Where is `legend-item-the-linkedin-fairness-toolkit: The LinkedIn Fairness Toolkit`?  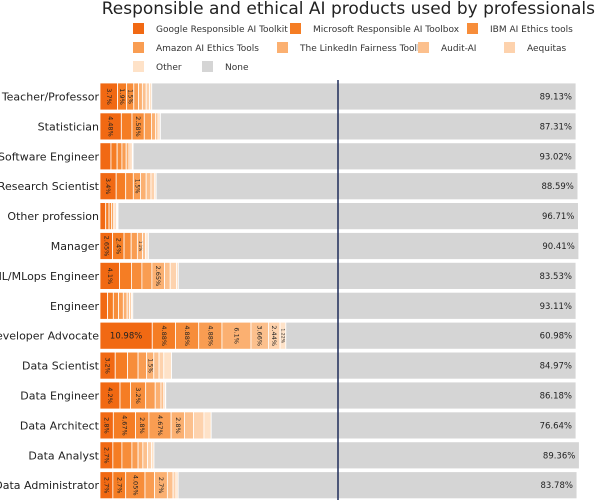
legend-item-the-linkedin-fairness-toolkit: The LinkedIn Fairness Toolkit is located at coordinates (353, 48).